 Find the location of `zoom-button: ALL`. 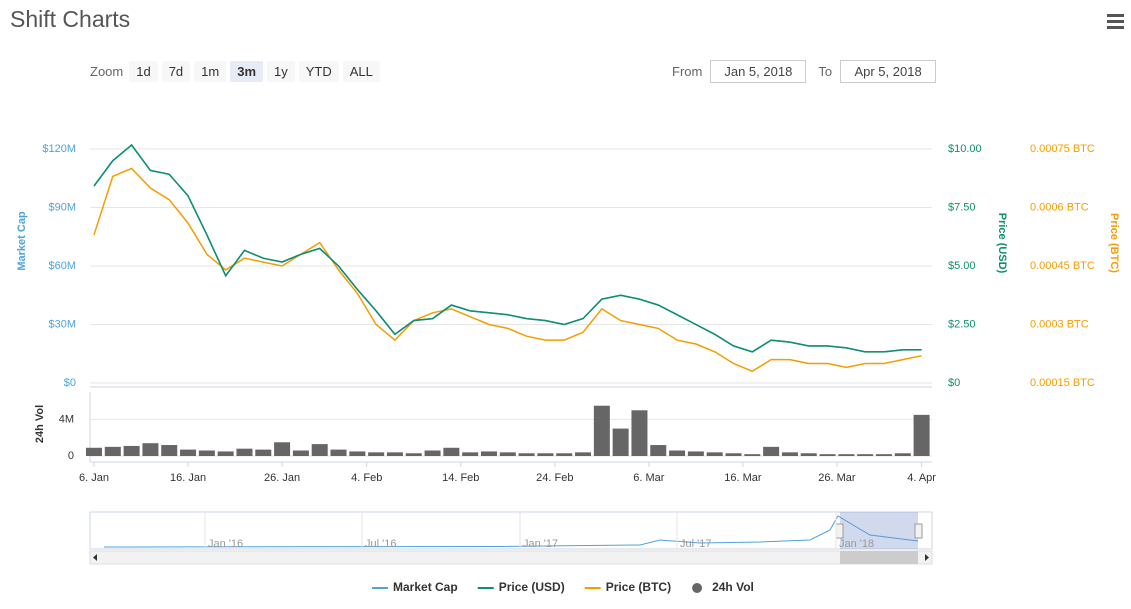

zoom-button: ALL is located at coordinates (361, 71).